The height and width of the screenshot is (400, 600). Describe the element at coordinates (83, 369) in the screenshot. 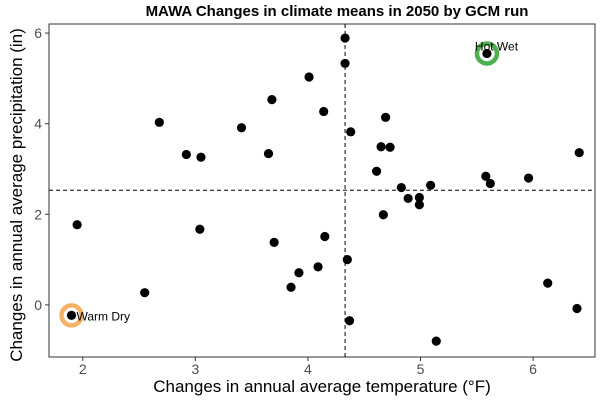

I see `x-tick-label: 2` at that location.